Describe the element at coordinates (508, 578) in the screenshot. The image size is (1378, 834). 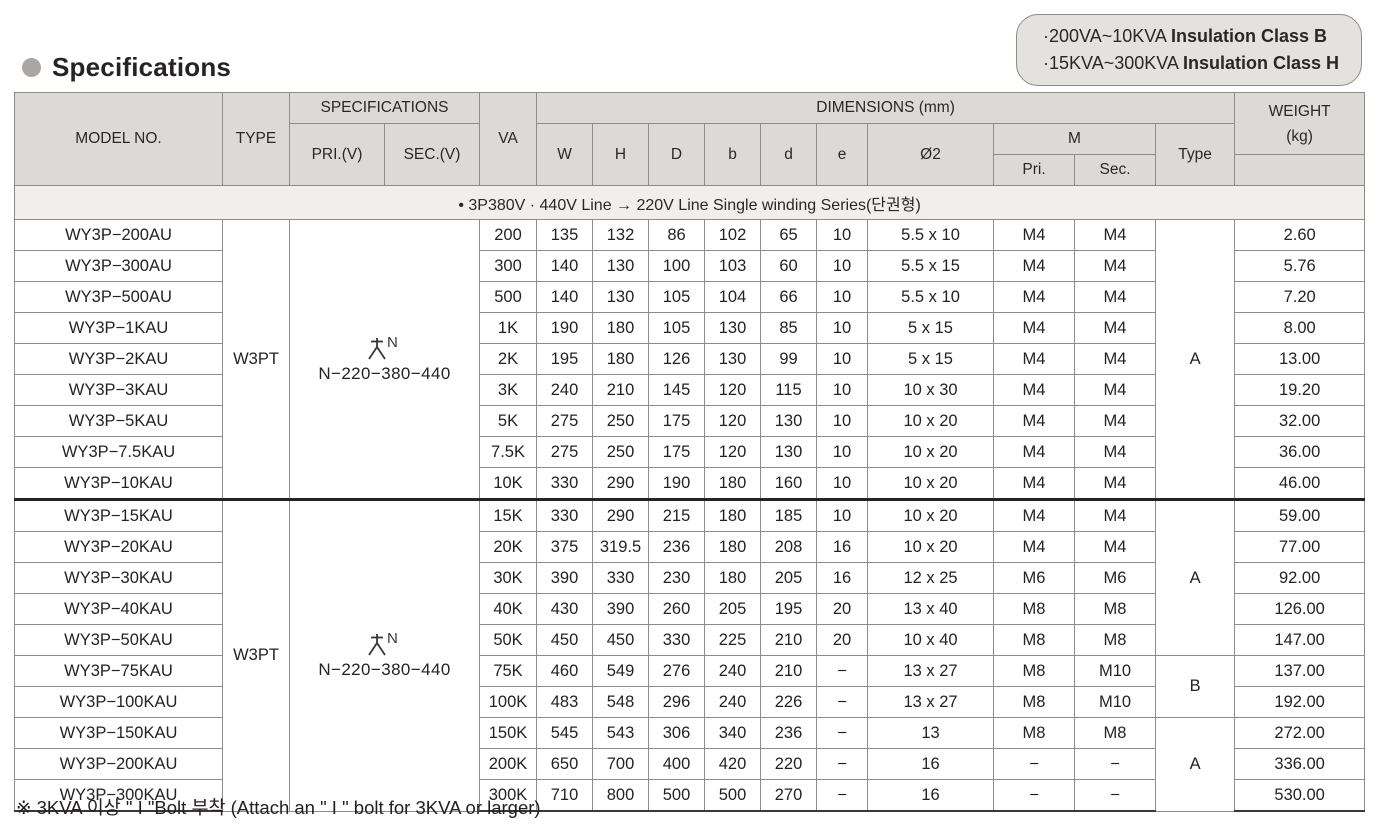
I see `cell-va: 30K` at that location.